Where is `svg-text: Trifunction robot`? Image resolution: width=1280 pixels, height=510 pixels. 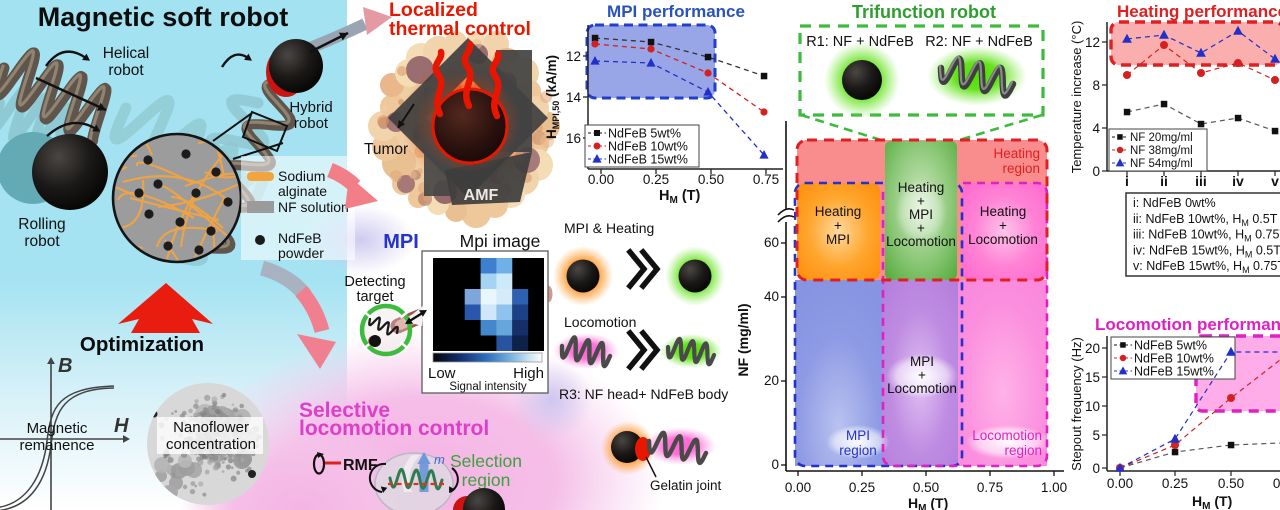
svg-text: Trifunction robot is located at coordinates (924, 12).